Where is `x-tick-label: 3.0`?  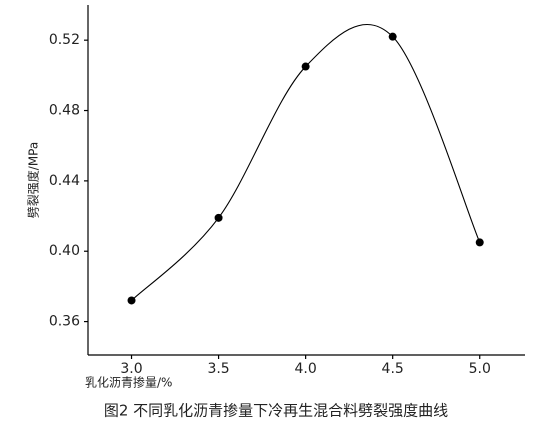 x-tick-label: 3.0 is located at coordinates (131, 369).